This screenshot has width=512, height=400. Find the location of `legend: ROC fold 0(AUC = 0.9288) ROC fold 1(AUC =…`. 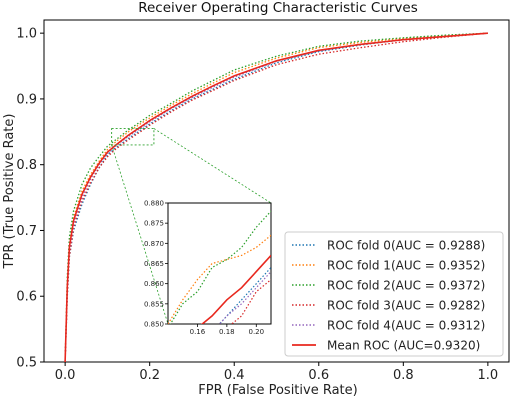

legend: ROC fold 0(AUC = 0.9288) ROC fold 1(AUC =… is located at coordinates (394, 294).